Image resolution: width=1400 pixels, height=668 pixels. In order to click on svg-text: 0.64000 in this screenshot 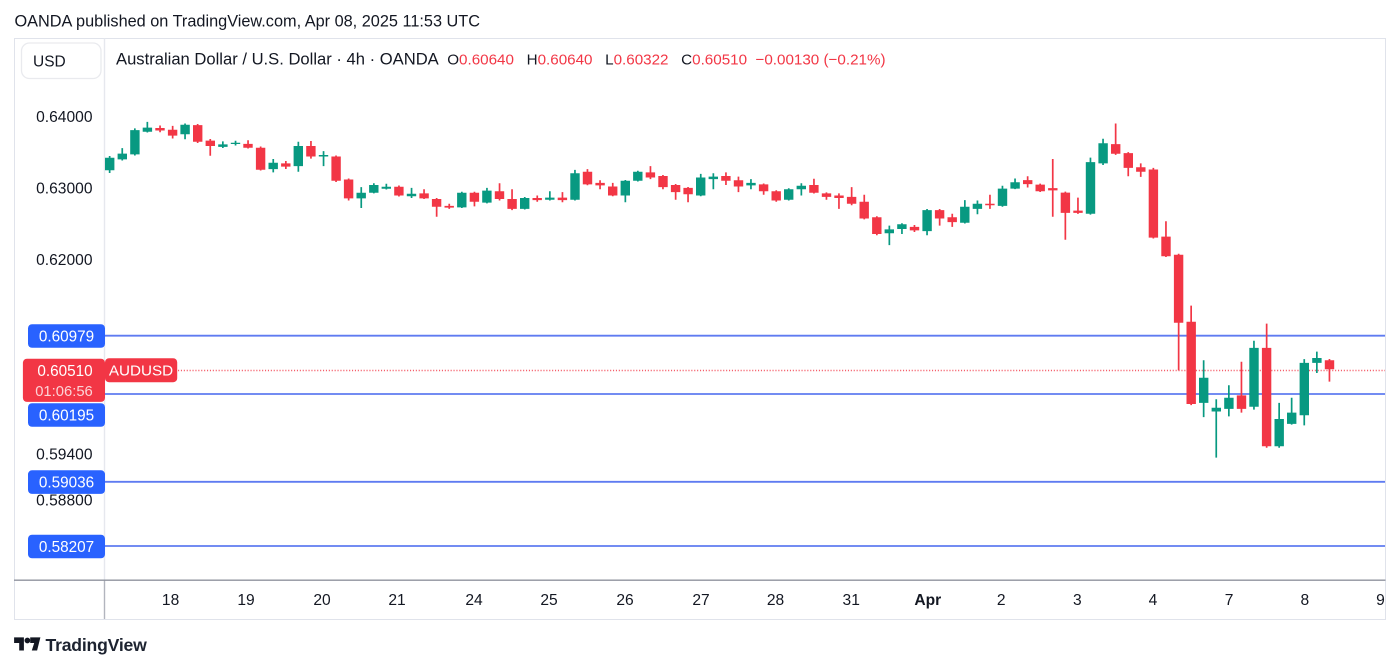, I will do `click(64, 117)`.